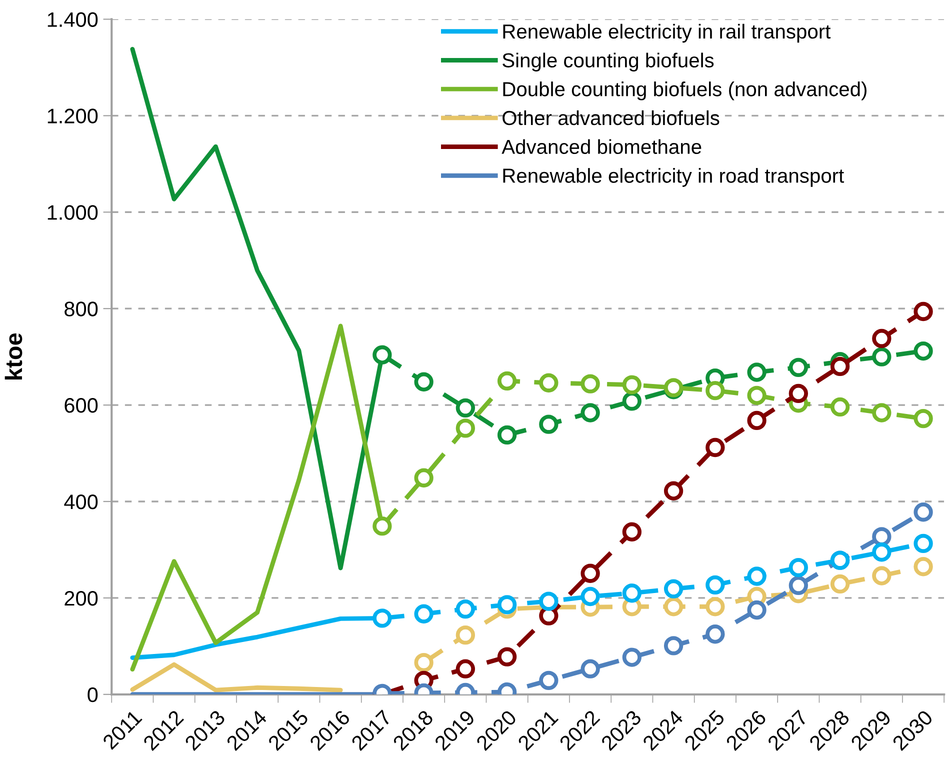 The image size is (946, 769). What do you see at coordinates (602, 146) in the screenshot?
I see `legend-label: Advanced biomethane` at bounding box center [602, 146].